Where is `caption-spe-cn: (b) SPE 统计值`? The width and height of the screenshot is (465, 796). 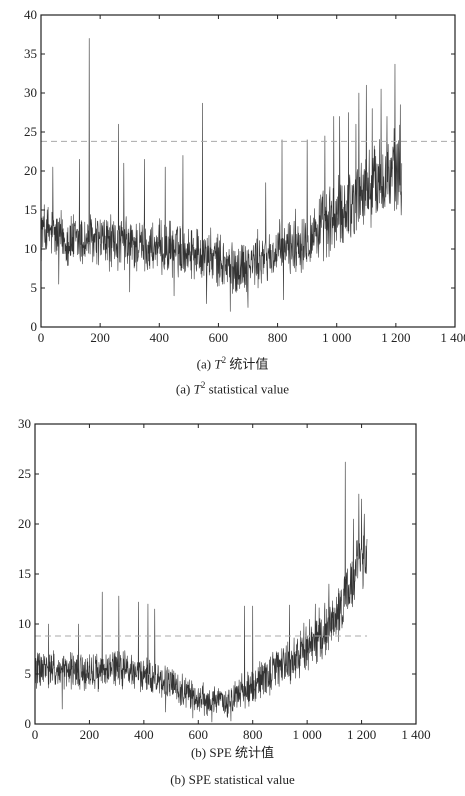 caption-spe-cn: (b) SPE 统计值 is located at coordinates (232, 753).